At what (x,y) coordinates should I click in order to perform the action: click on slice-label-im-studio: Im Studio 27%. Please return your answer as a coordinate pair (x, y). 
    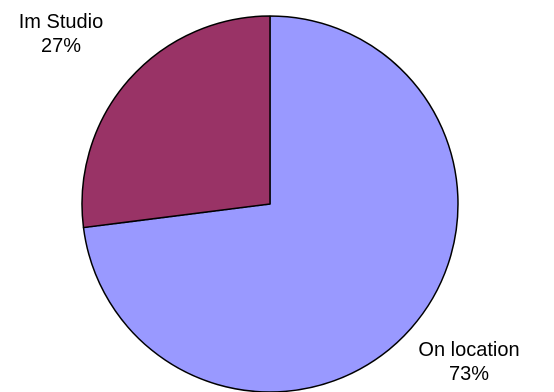
    Looking at the image, I should click on (61, 34).